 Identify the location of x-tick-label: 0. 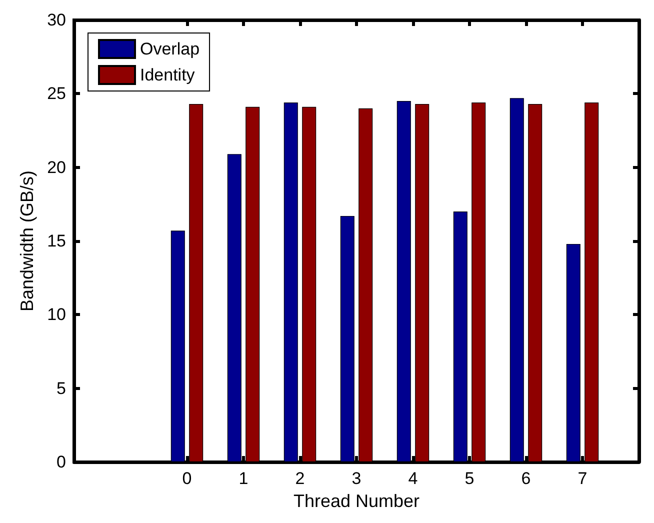
(187, 478).